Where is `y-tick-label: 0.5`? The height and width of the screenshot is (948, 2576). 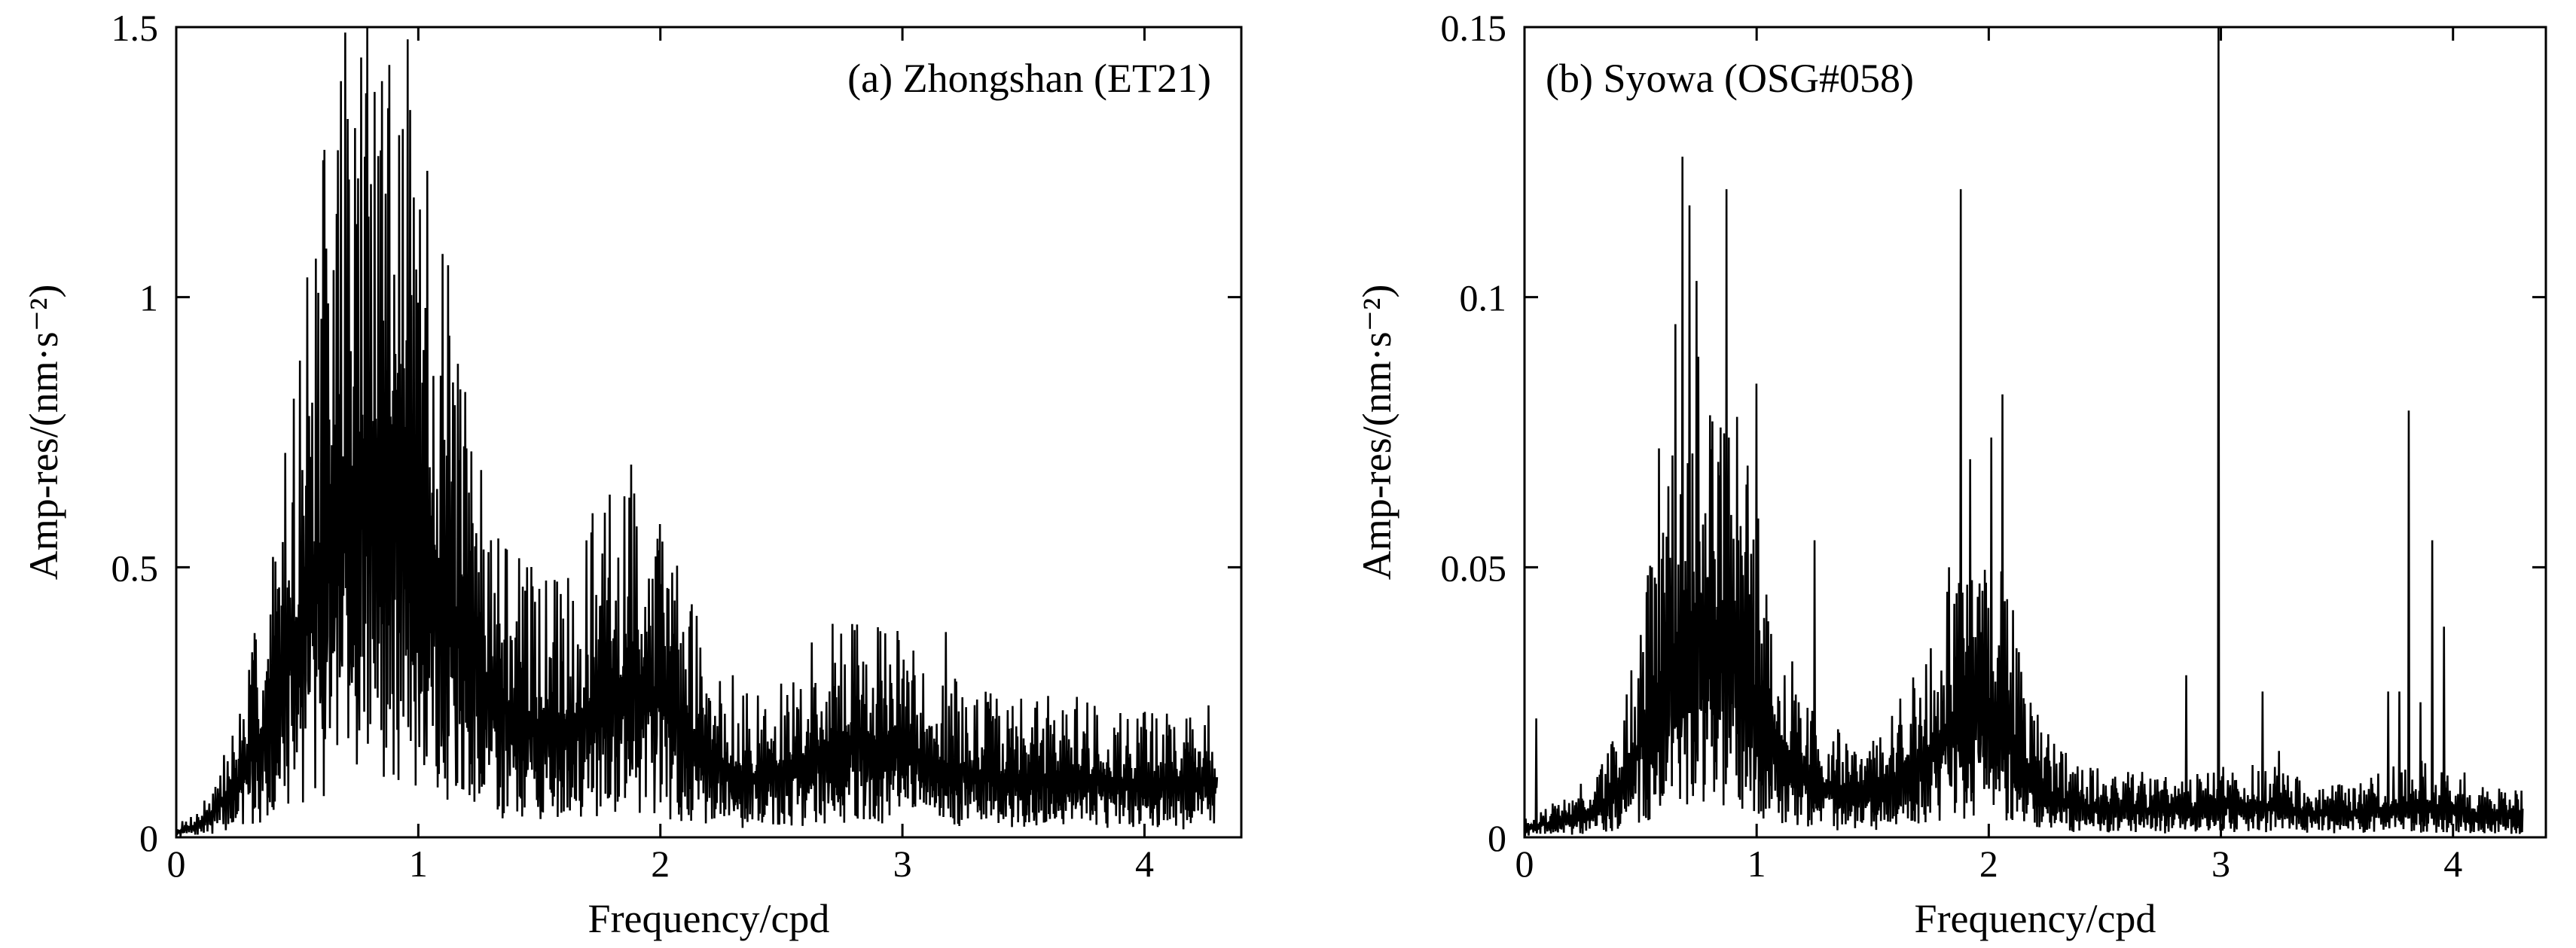
y-tick-label: 0.5 is located at coordinates (135, 568).